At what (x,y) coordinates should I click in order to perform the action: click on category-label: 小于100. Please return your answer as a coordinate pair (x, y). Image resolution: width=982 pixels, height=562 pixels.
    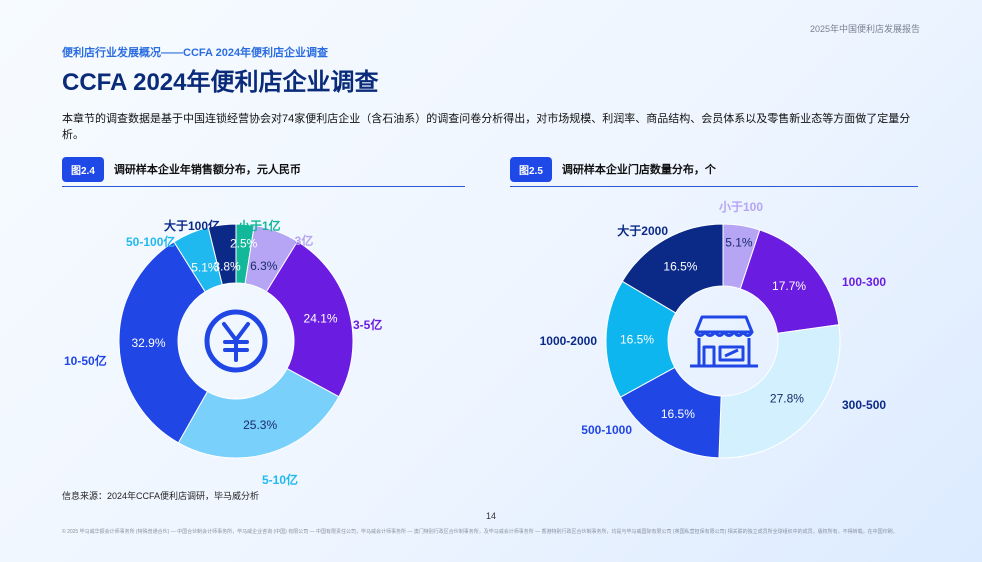
    Looking at the image, I should click on (741, 206).